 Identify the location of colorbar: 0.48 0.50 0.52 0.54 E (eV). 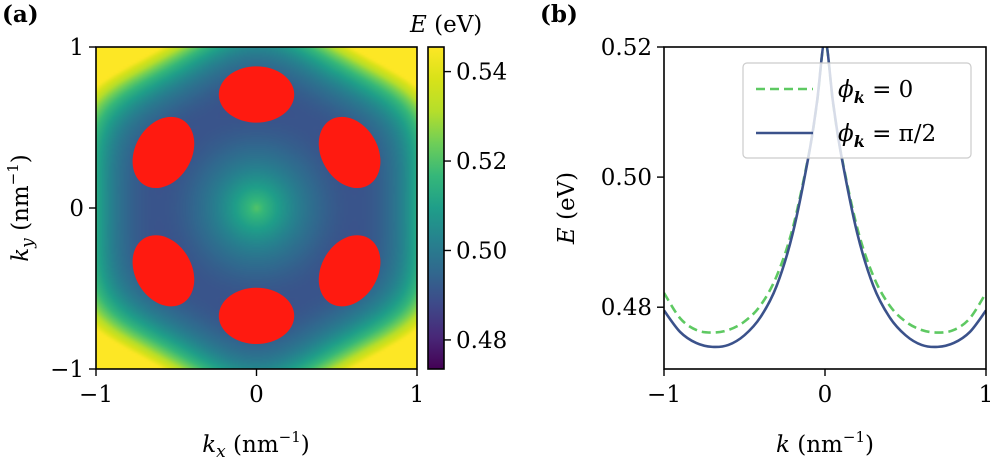
(458, 191).